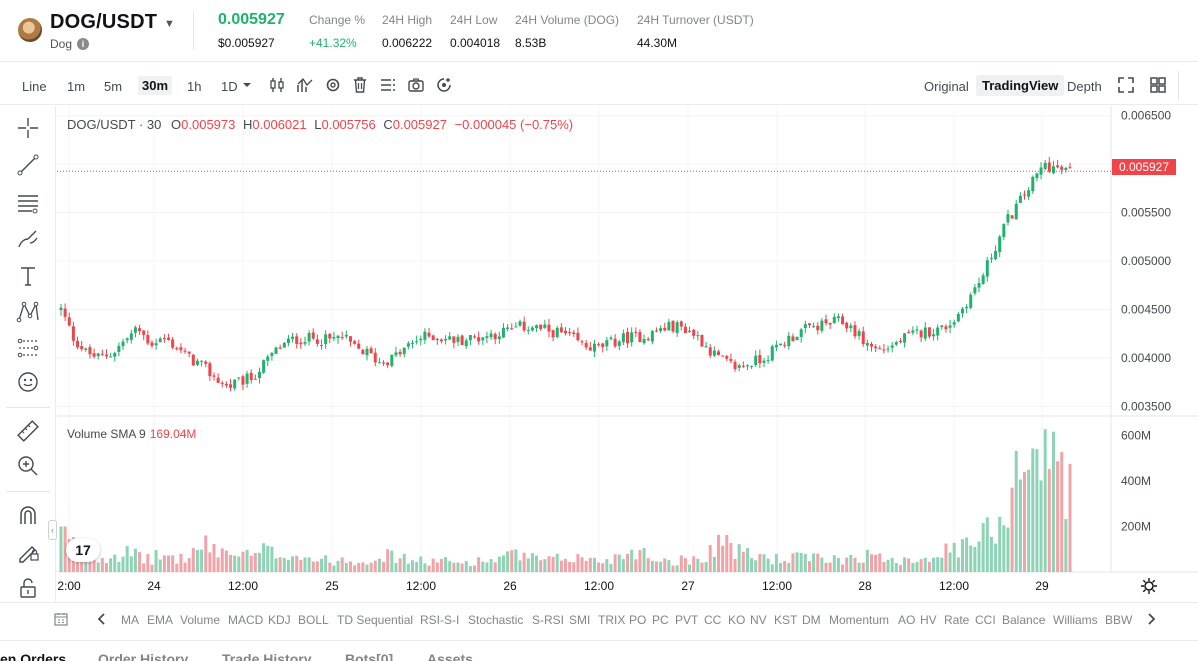 This screenshot has height=661, width=1198. What do you see at coordinates (1084, 86) in the screenshot?
I see `view-depth: Depth` at bounding box center [1084, 86].